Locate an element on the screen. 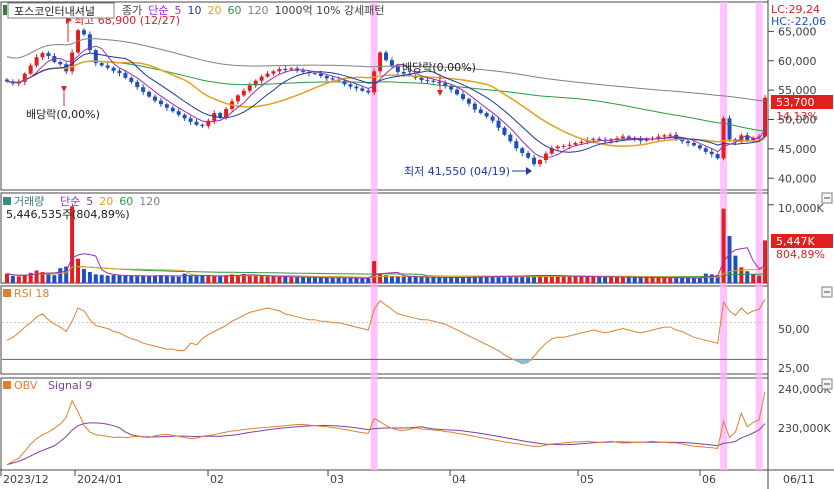 The image size is (834, 489). symbol-box is located at coordinates (61, 10).